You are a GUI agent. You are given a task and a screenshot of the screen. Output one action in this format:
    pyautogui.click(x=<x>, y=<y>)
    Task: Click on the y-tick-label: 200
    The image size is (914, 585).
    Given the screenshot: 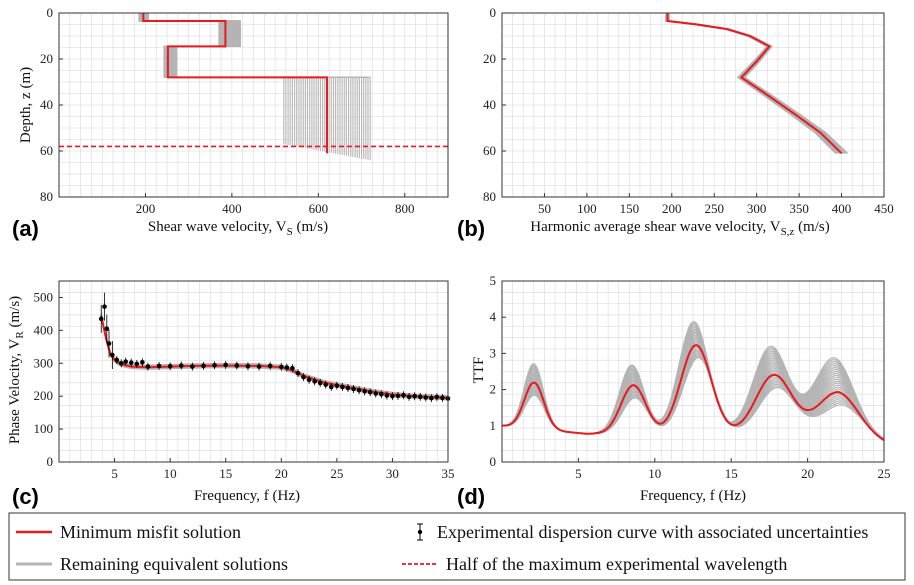 What is the action you would take?
    pyautogui.click(x=44, y=395)
    